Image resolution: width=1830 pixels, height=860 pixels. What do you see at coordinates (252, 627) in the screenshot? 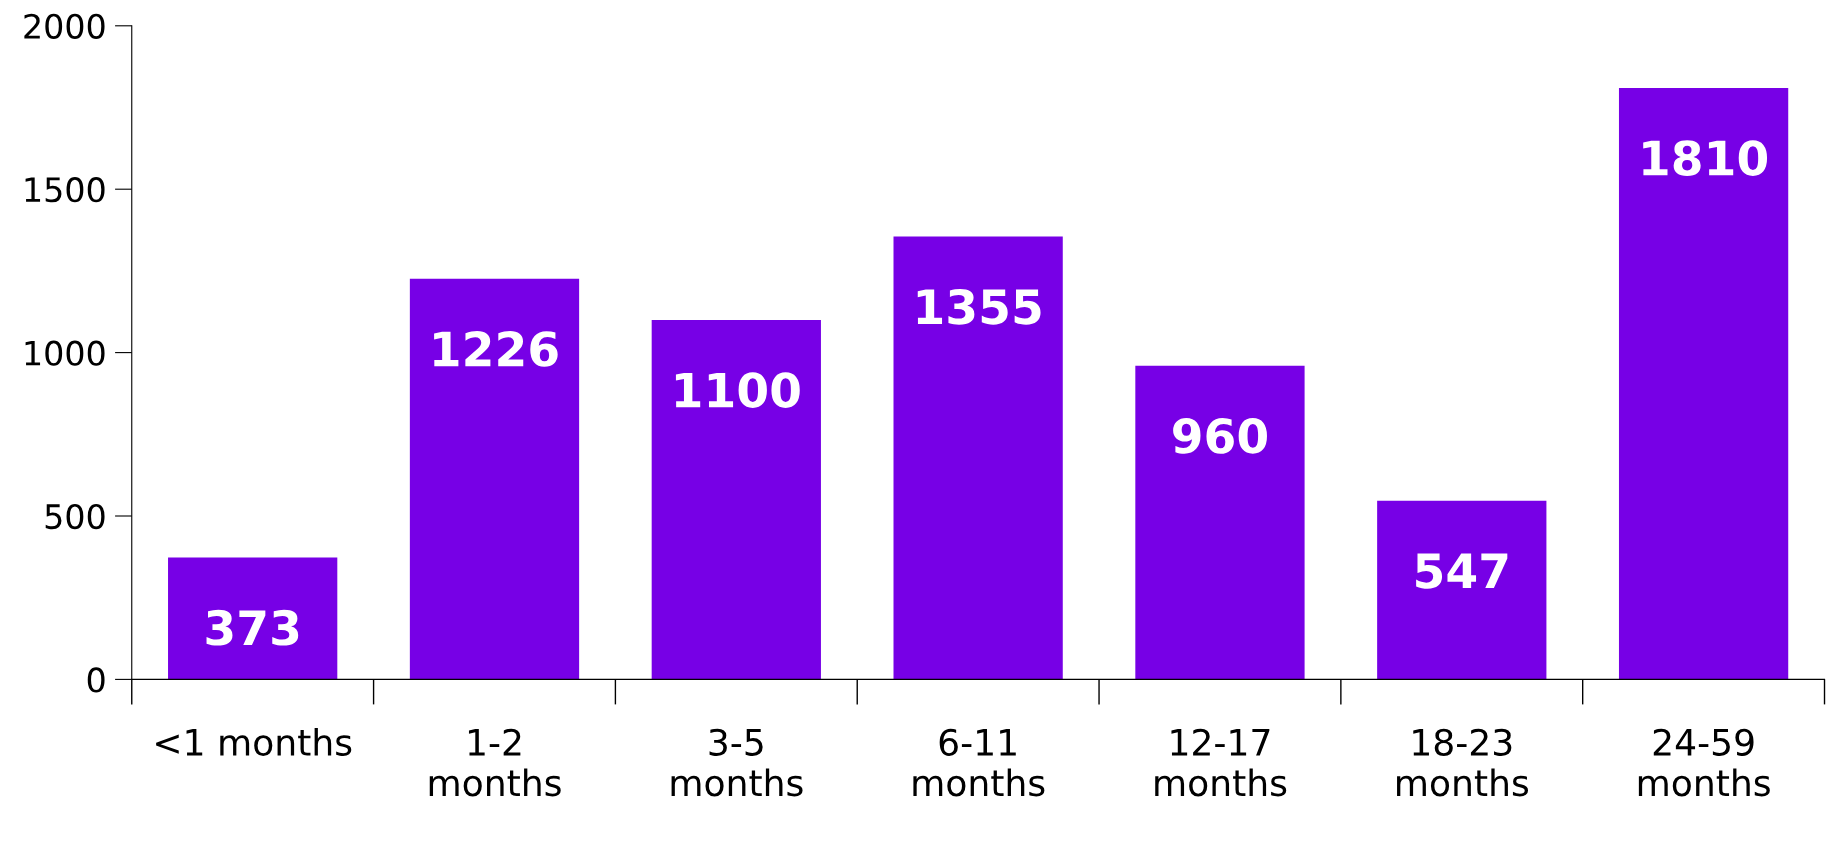
I see `data-label: 373` at bounding box center [252, 627].